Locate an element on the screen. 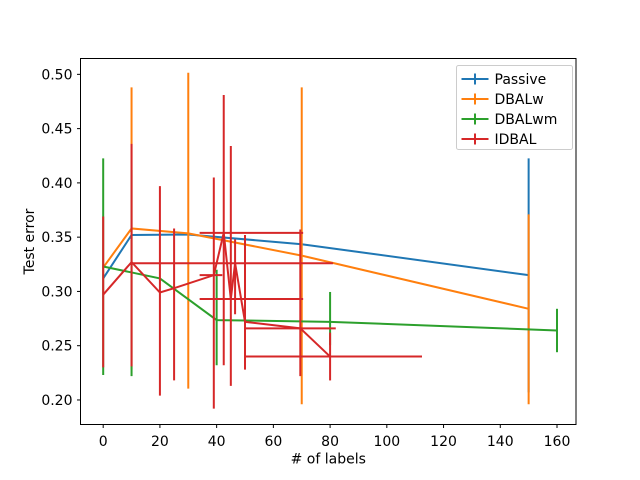 The width and height of the screenshot is (640, 480). x-tick-label: 20 is located at coordinates (160, 442).